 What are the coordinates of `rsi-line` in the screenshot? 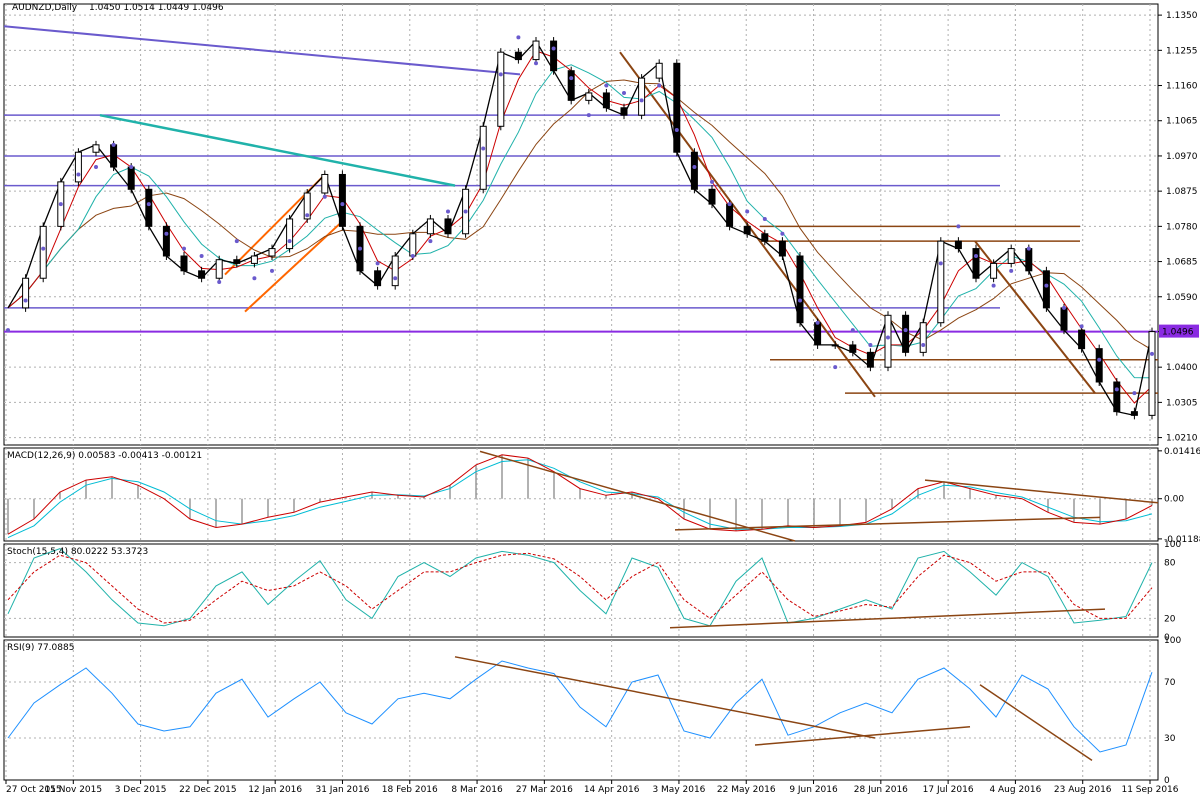 It's located at (580, 706).